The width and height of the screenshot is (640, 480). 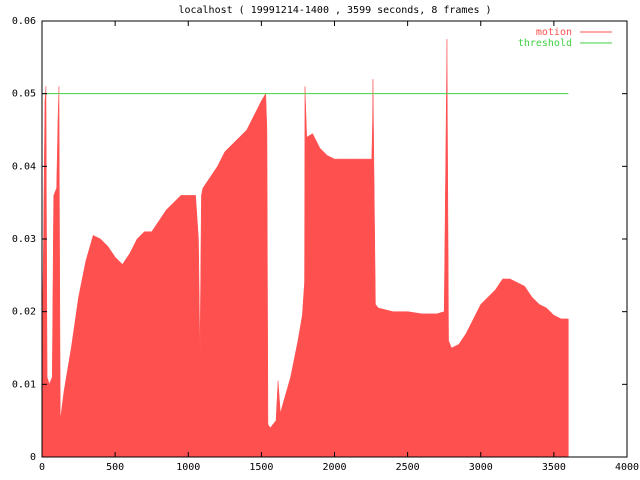 What do you see at coordinates (24, 166) in the screenshot?
I see `y-tick-label: 0.04` at bounding box center [24, 166].